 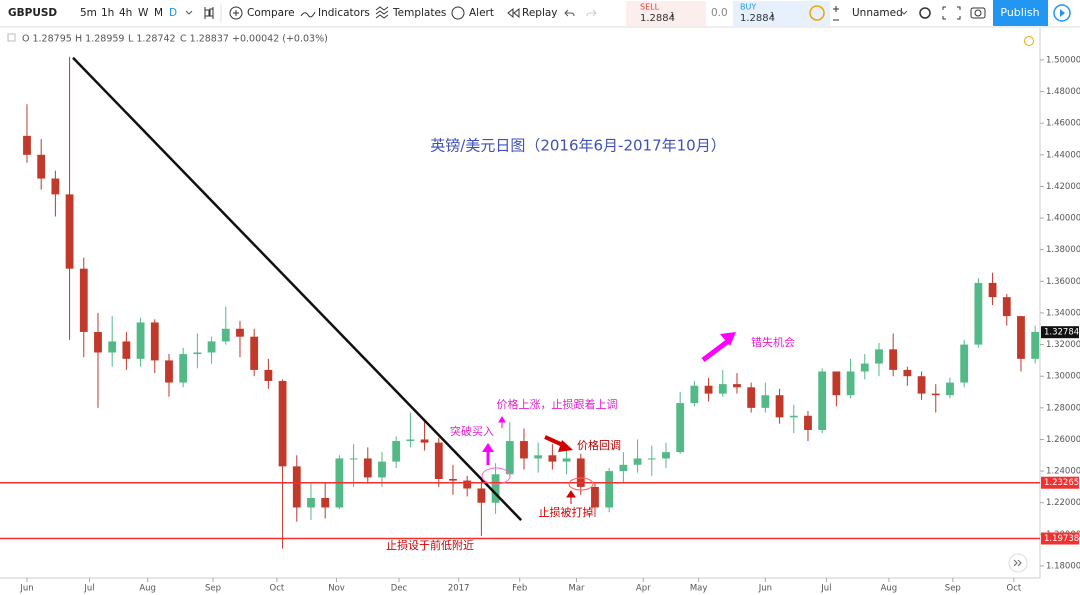 I want to click on sell-box, so click(x=666, y=13).